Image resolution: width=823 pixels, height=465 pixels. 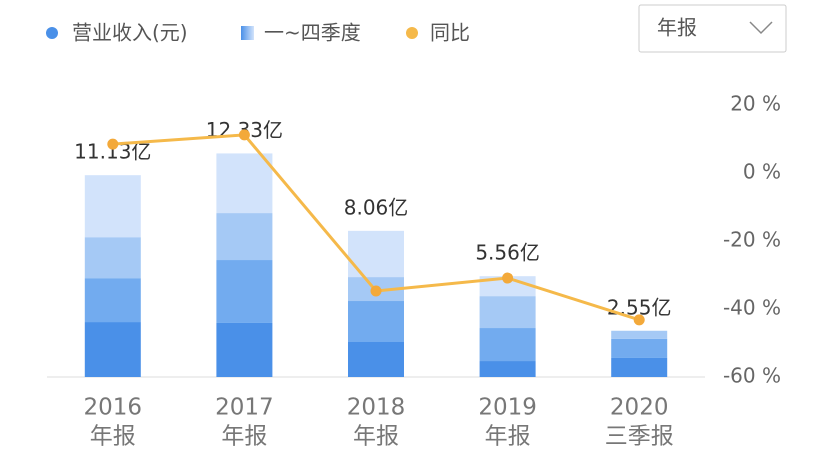 What do you see at coordinates (312, 33) in the screenshot?
I see `legend-label: 一~四季度` at bounding box center [312, 33].